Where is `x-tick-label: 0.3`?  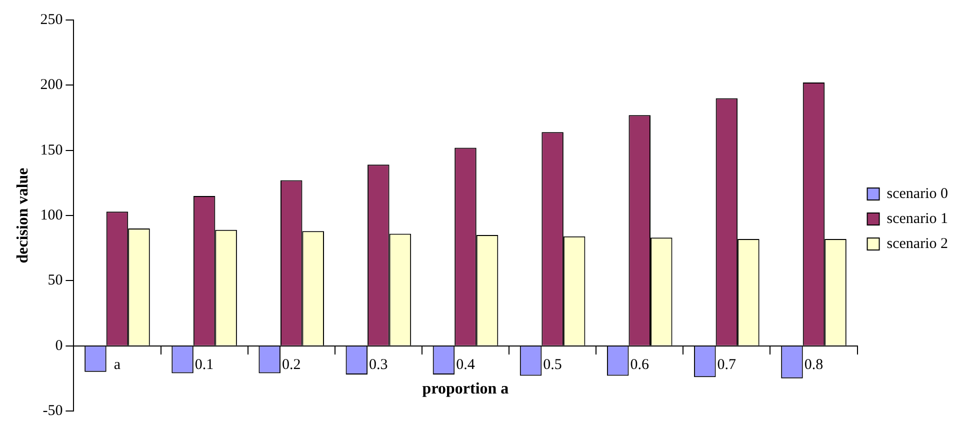
x-tick-label: 0.3 is located at coordinates (378, 364).